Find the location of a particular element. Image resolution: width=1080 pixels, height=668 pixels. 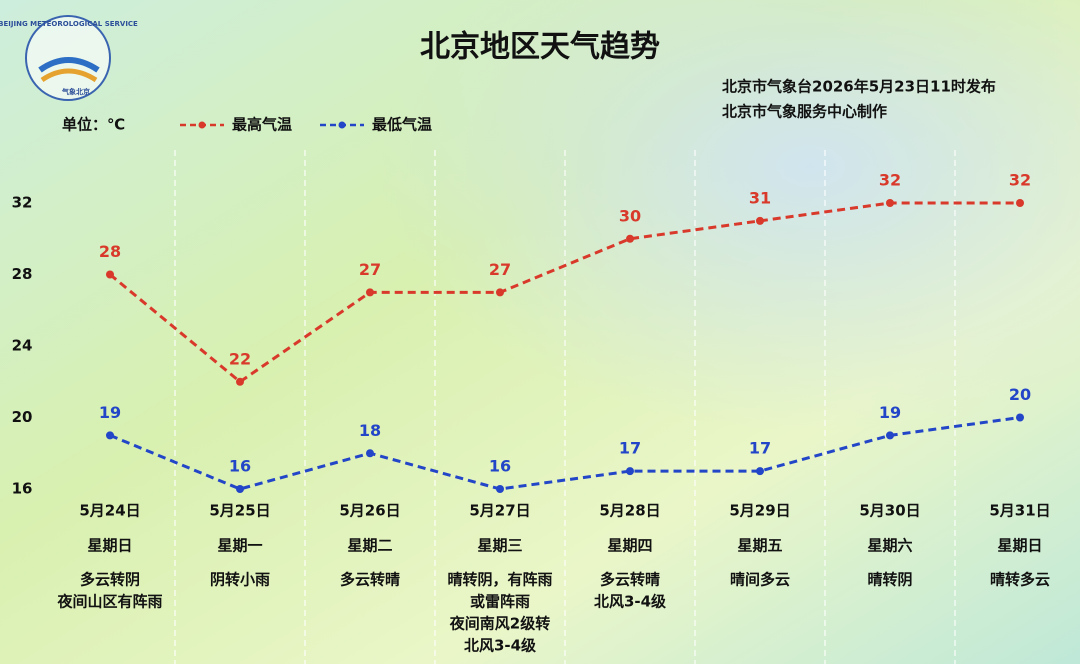

x-tick-label: 5月29日 is located at coordinates (759, 511).